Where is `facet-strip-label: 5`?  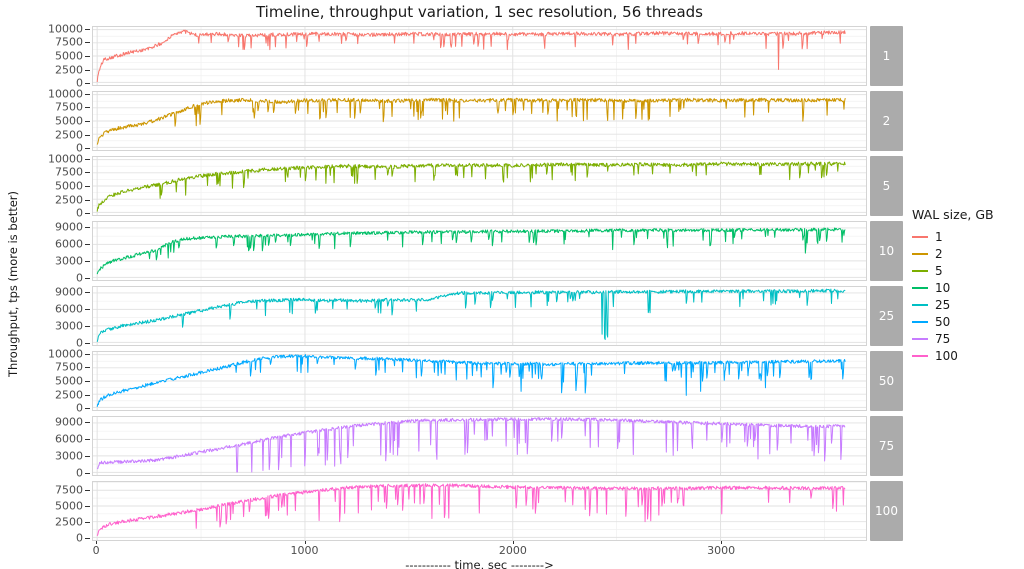
facet-strip-label: 5 is located at coordinates (886, 186).